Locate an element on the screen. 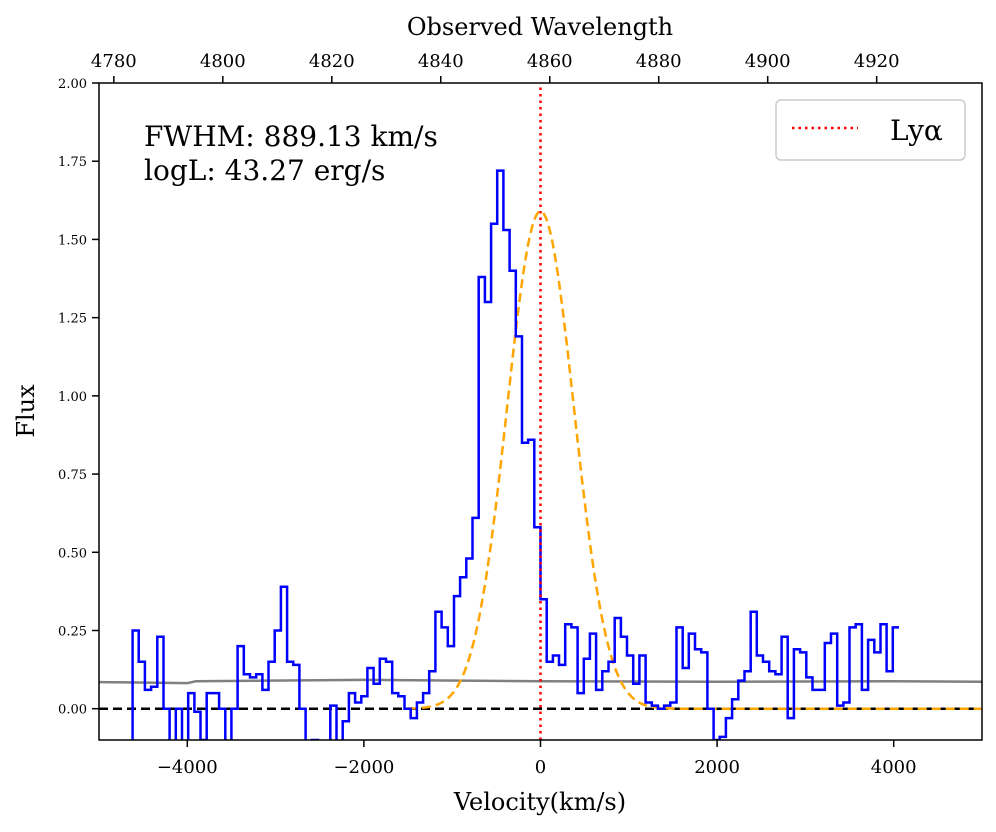 This screenshot has height=832, width=996. top-tick-label: 4800 is located at coordinates (223, 61).